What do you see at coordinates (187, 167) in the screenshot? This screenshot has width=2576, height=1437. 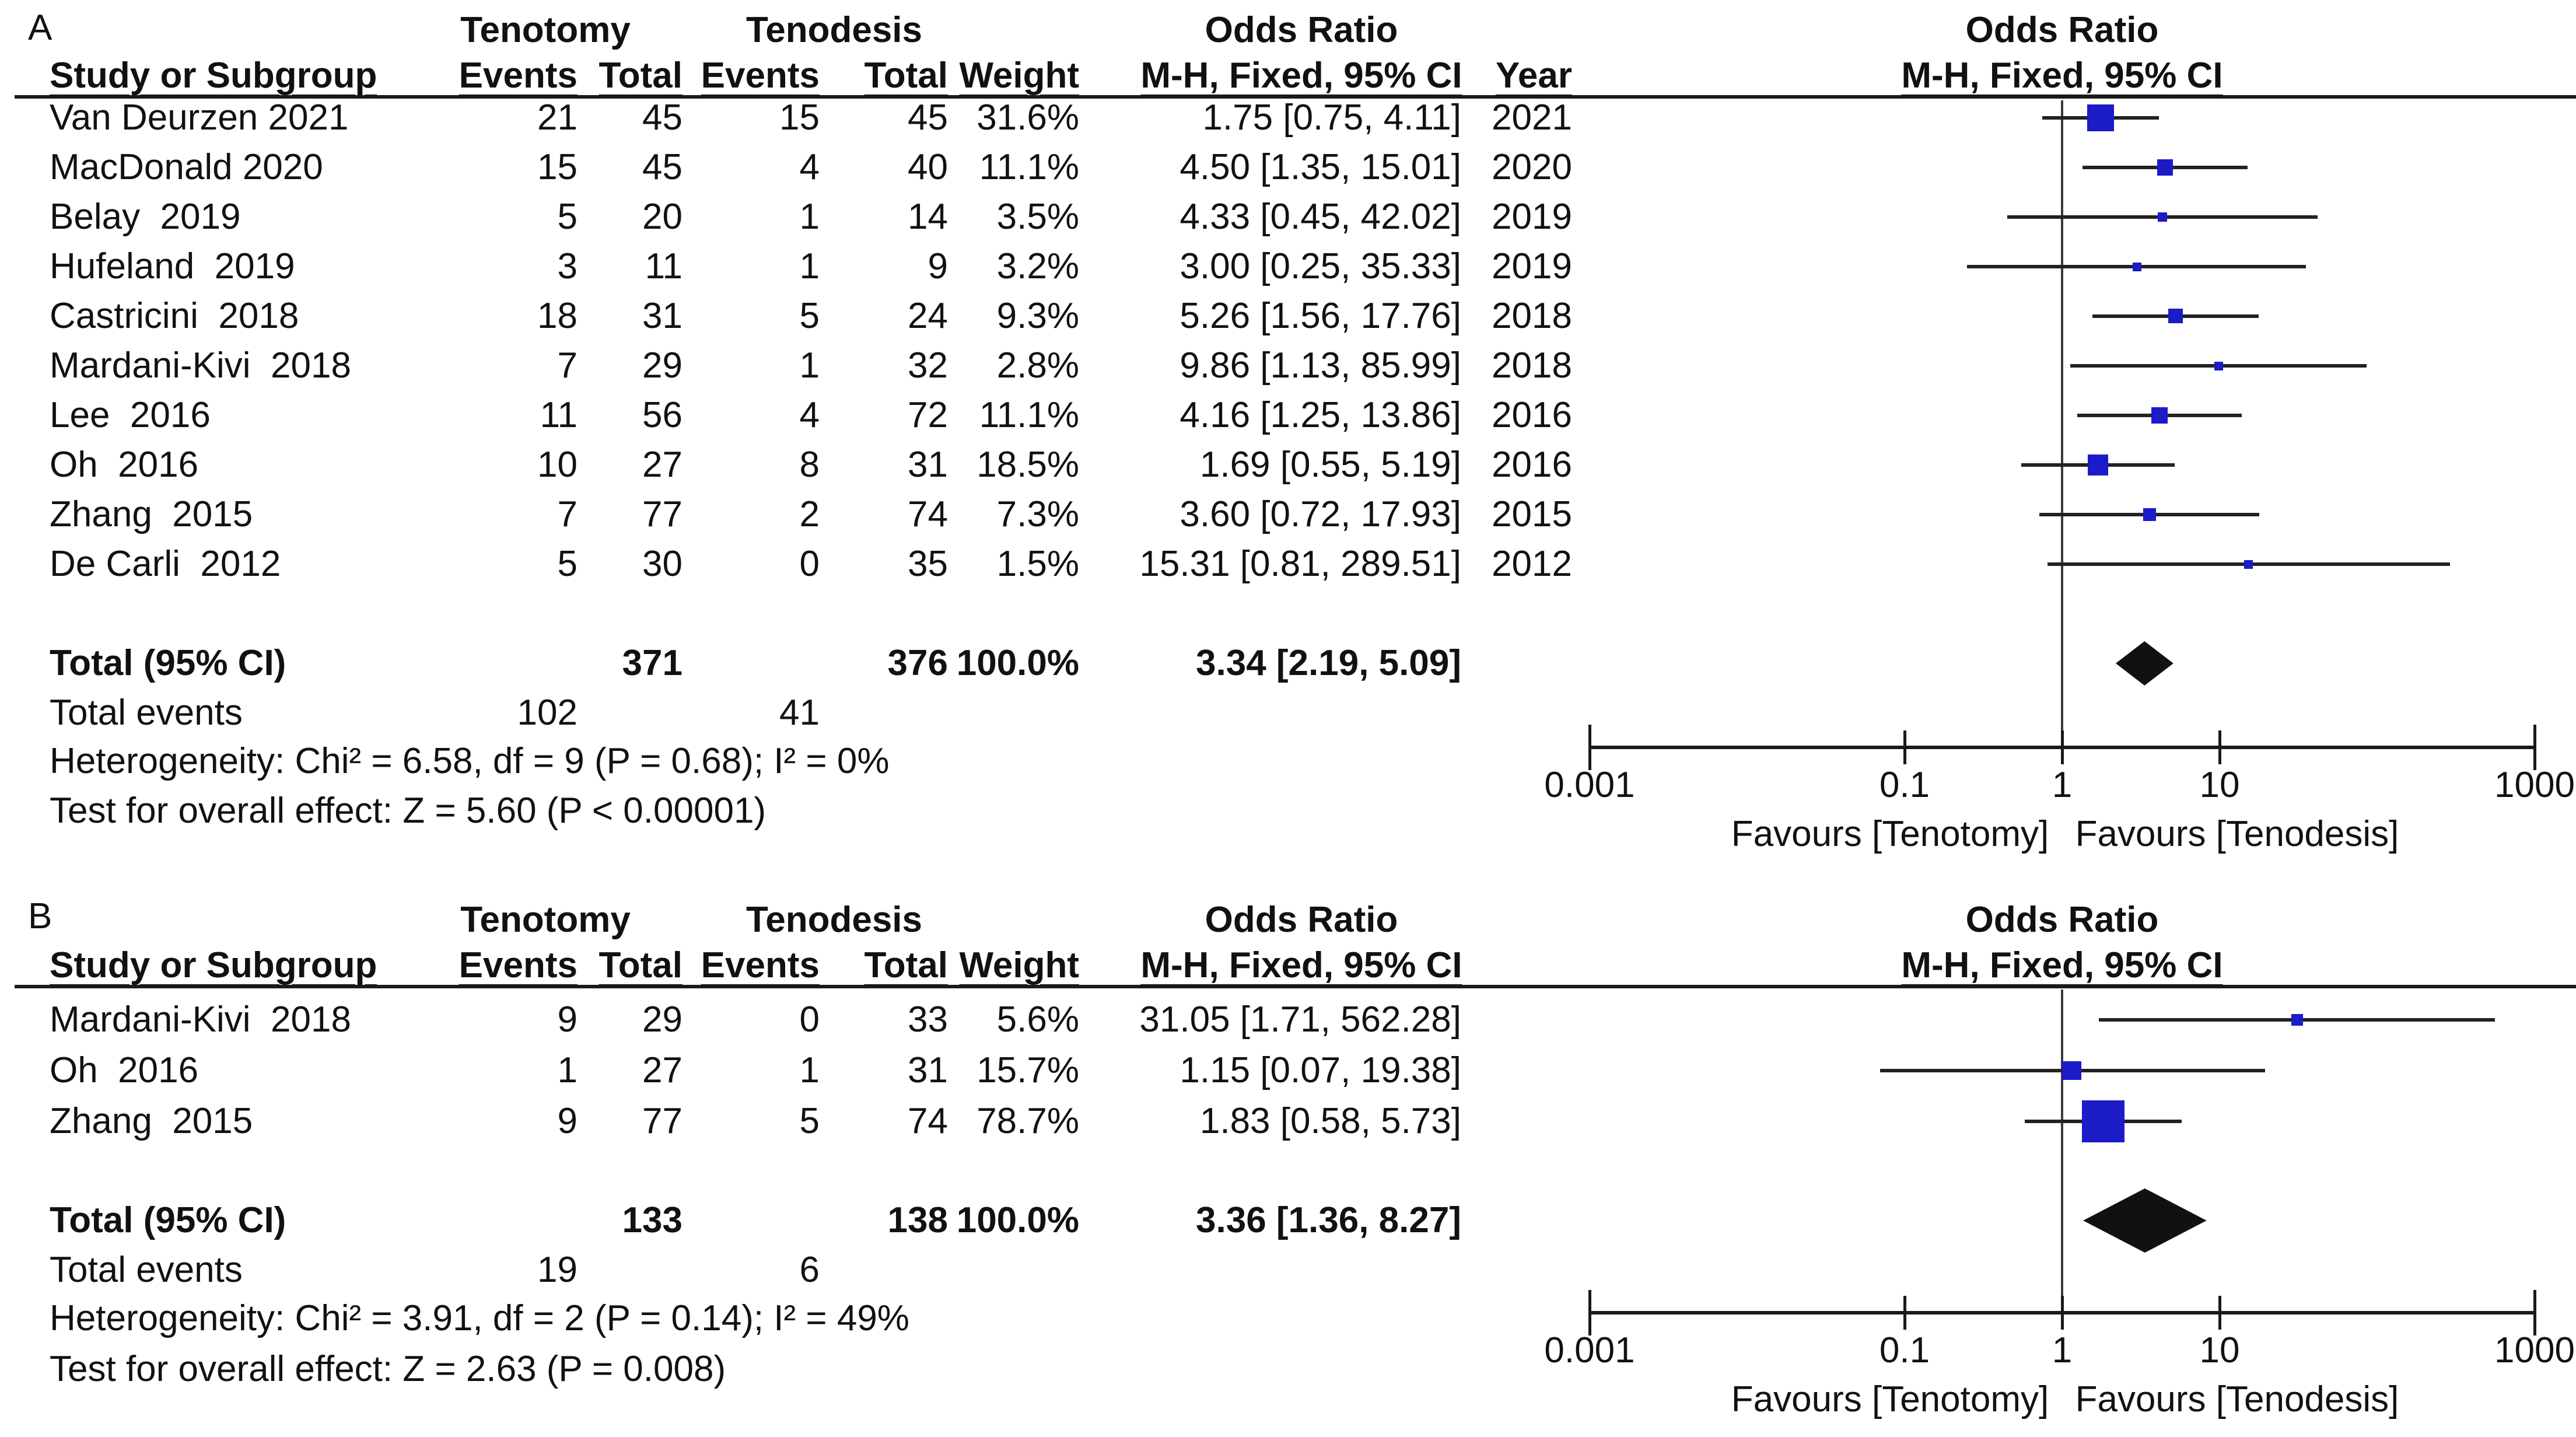 I see `study-name: MacDonald 2020` at bounding box center [187, 167].